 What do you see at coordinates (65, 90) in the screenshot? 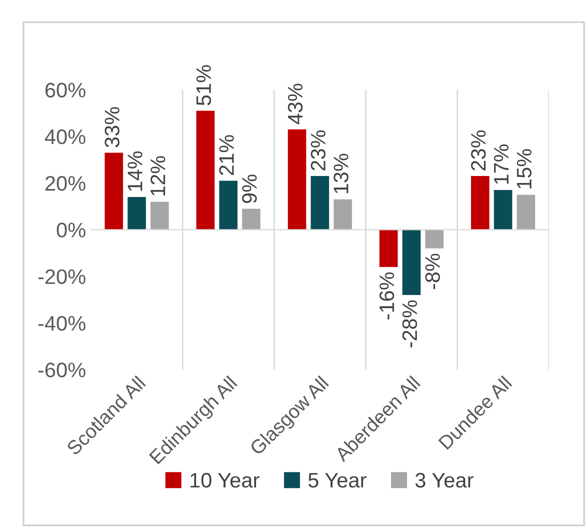
I see `y-tick-label: 60%` at bounding box center [65, 90].